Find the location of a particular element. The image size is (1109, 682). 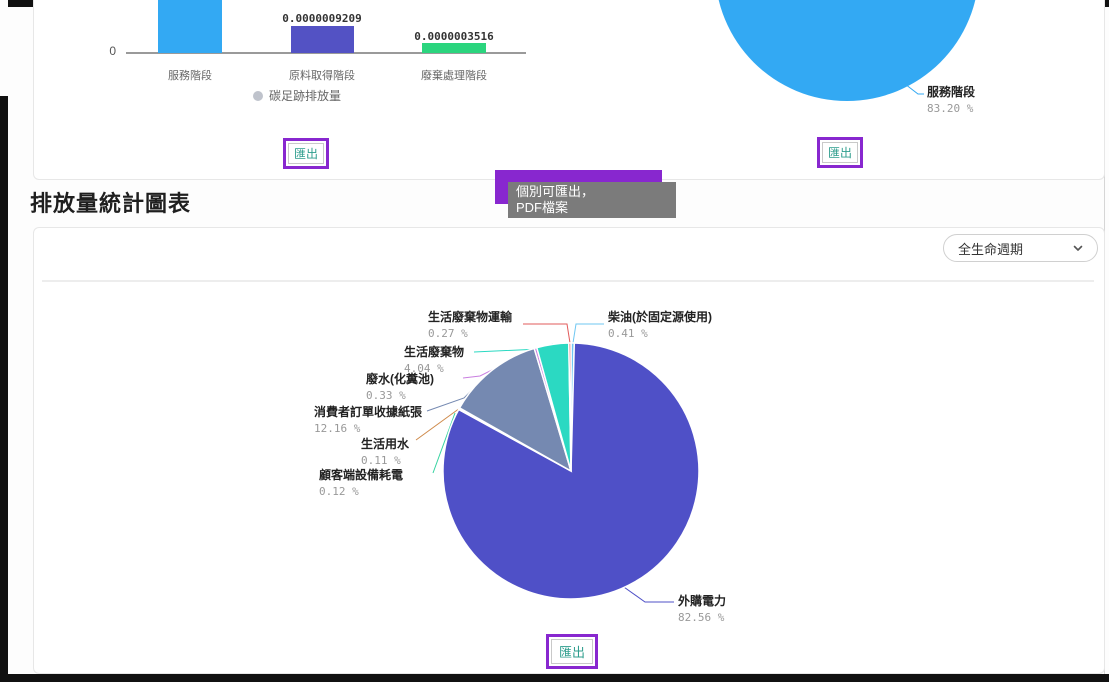

pie-label-wastewater: 廢水(化糞池) 0.33 % is located at coordinates (400, 387).